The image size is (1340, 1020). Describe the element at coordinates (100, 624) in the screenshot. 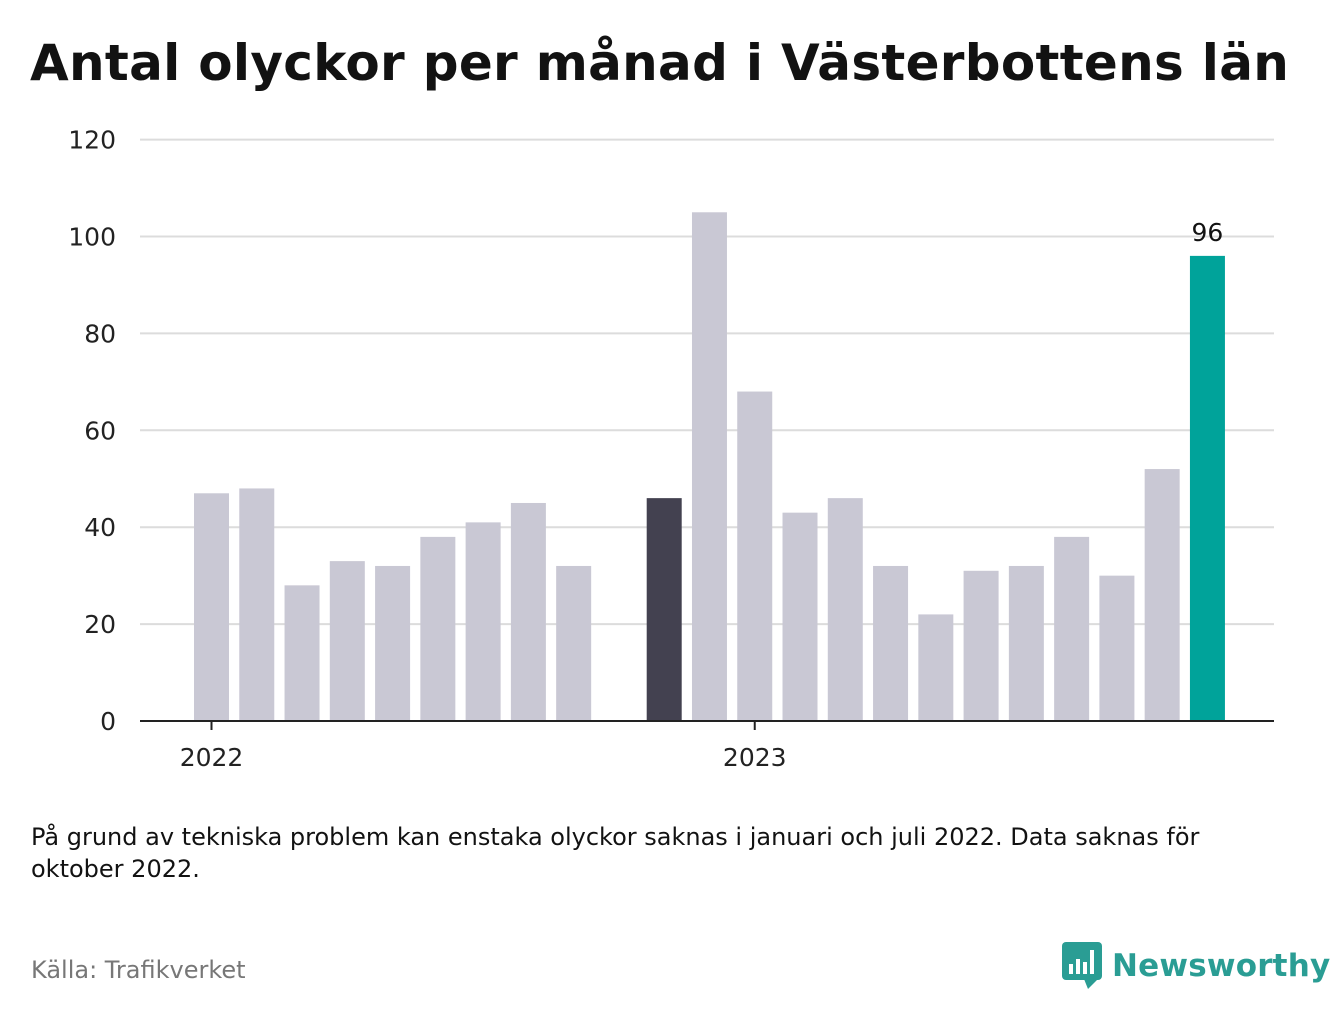

I see `y-tick-label: 20` at that location.